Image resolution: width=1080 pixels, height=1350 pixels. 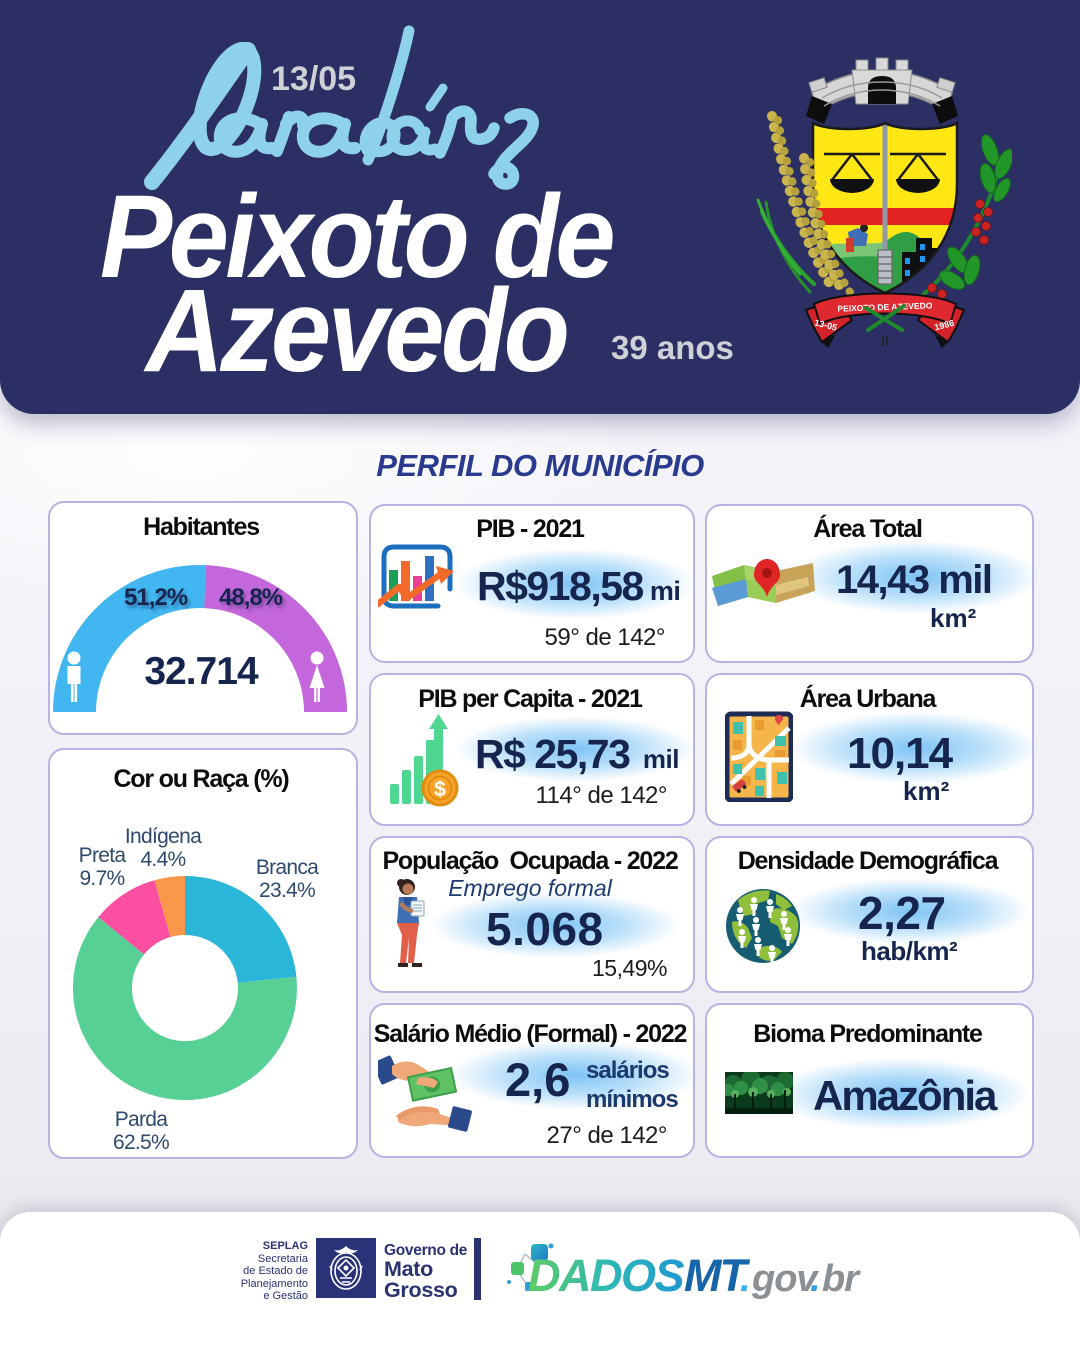 What do you see at coordinates (841, 1279) in the screenshot?
I see `svg-text: br` at bounding box center [841, 1279].